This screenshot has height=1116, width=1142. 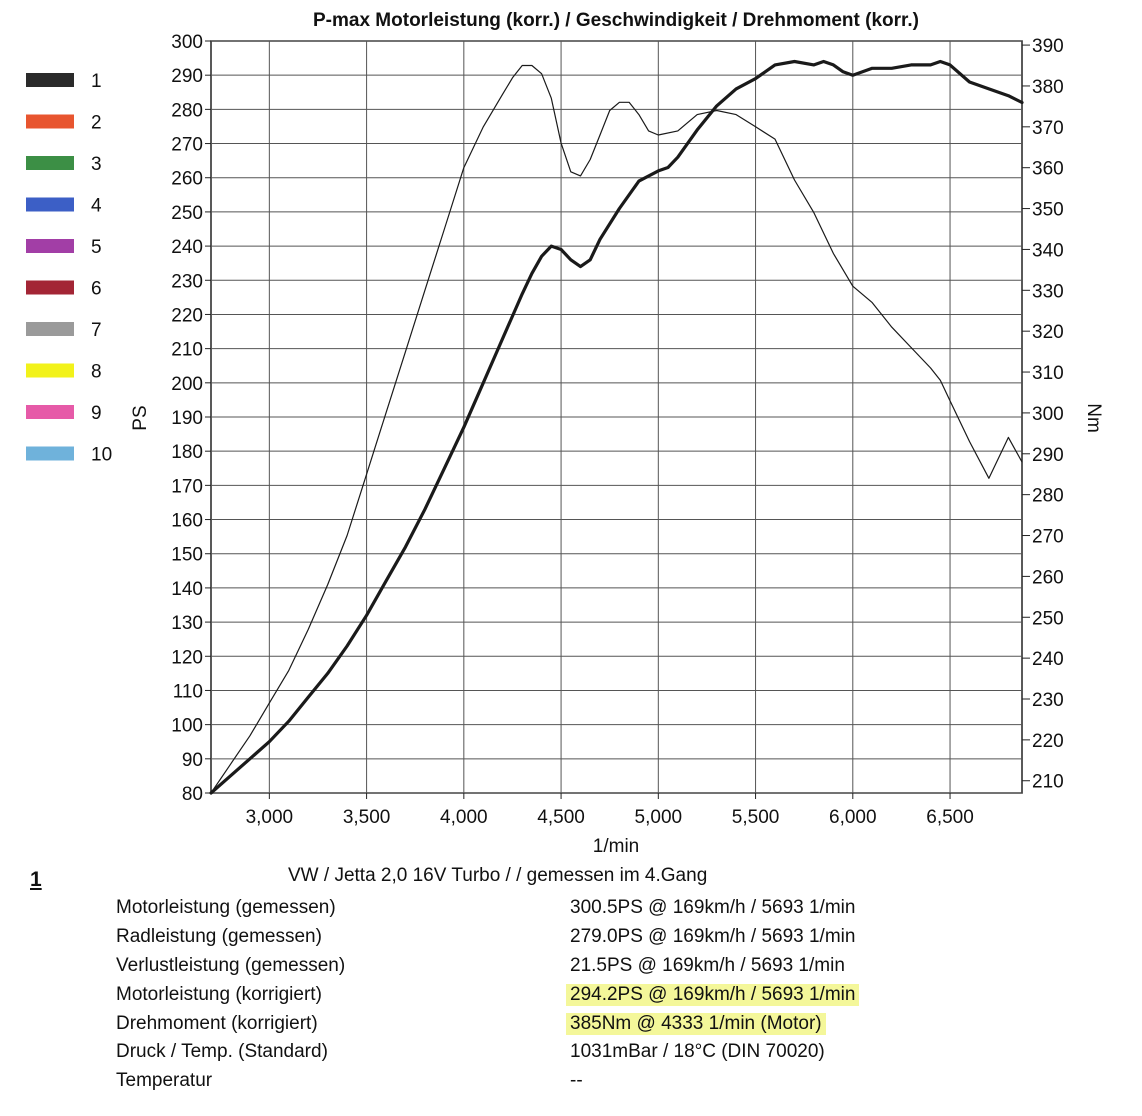 I want to click on x-tick-label: 4,000, so click(x=464, y=817).